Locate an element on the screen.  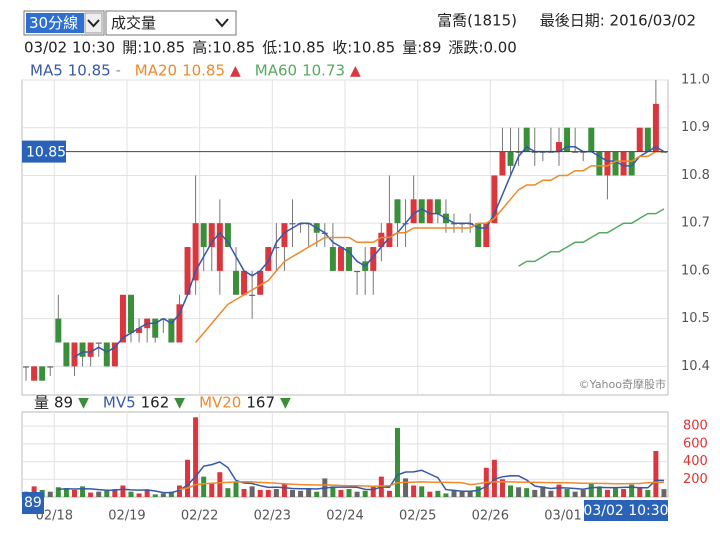
interval-select: 30分線 is located at coordinates (64, 23).